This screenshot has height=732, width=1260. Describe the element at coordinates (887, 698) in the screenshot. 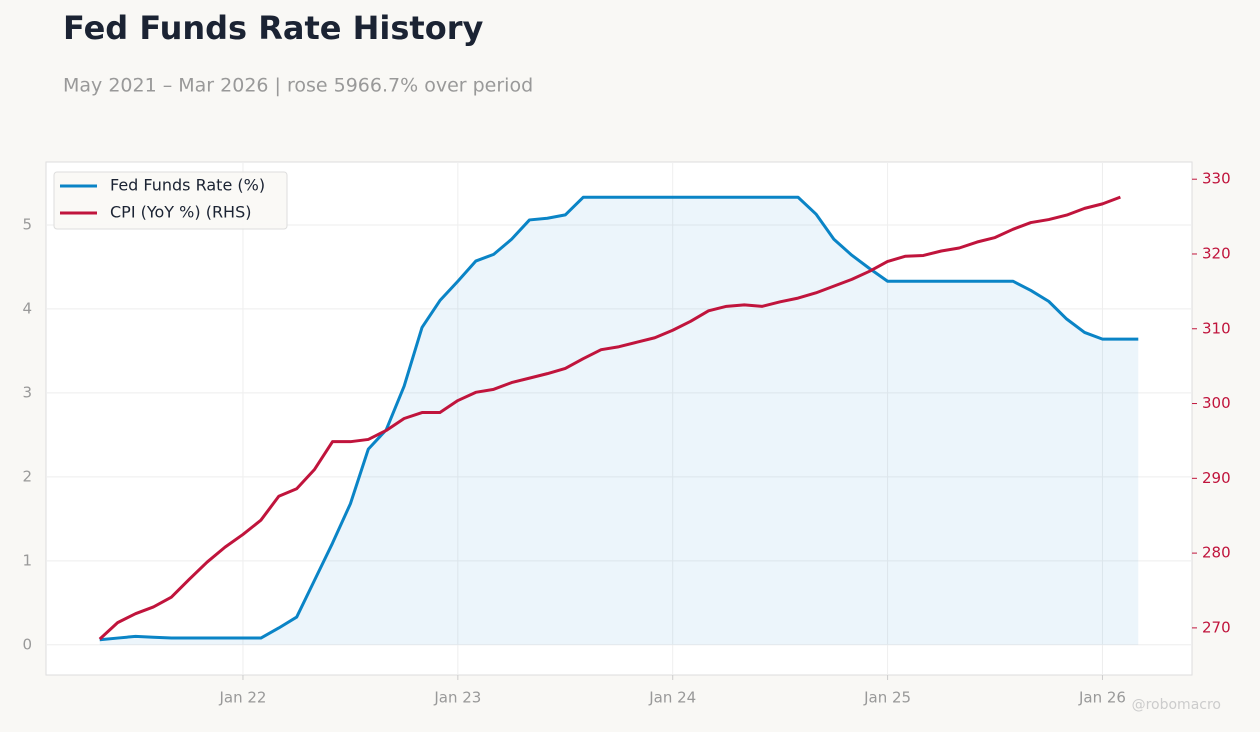

I see `x-tick-label: Jan 25` at that location.